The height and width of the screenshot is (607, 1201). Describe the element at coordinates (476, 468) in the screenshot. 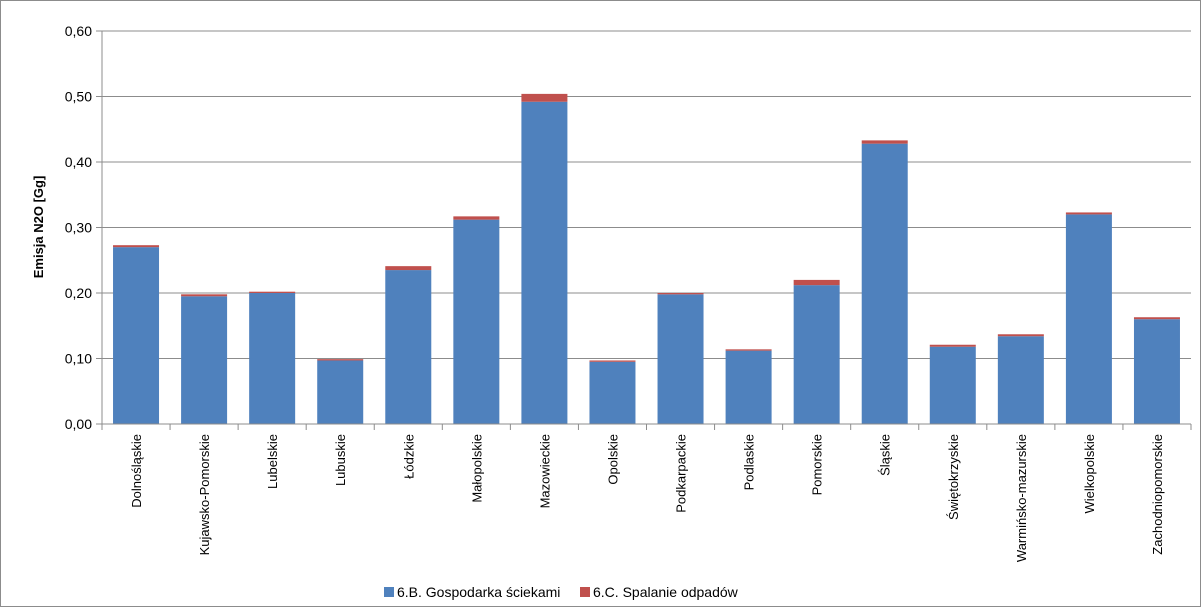

I see `category-label: Małopolskie` at that location.